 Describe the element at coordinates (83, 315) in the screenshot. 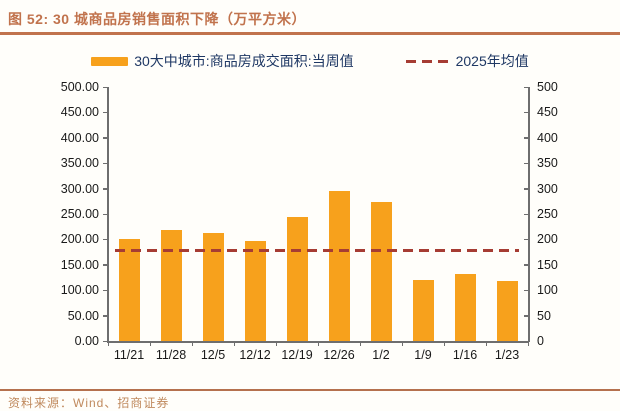

I see `y-axis-label-left: 50.00` at that location.